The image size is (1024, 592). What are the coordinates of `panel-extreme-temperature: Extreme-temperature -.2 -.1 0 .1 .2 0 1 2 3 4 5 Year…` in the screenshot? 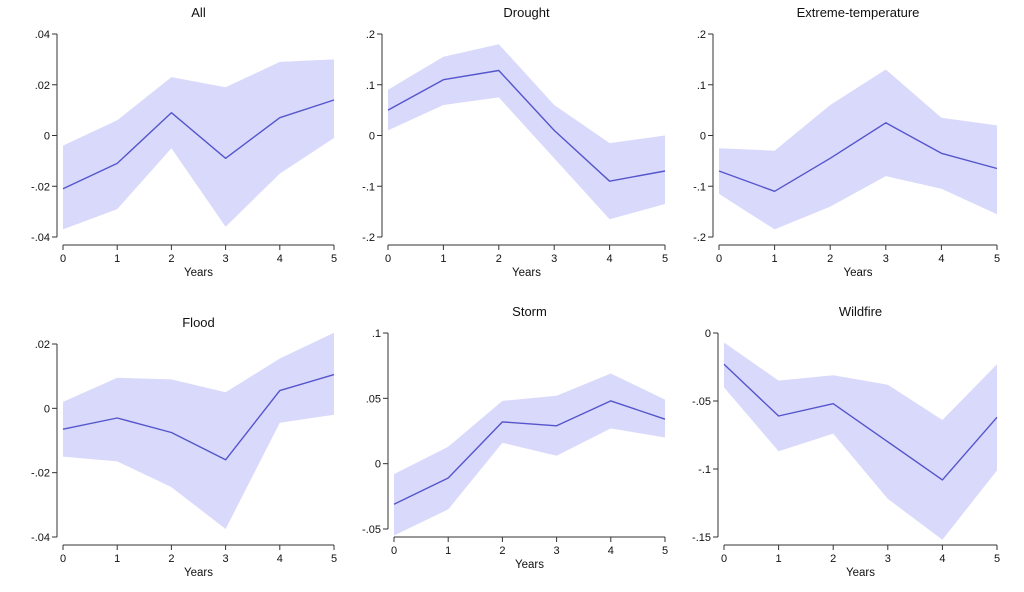 It's located at (846, 142).